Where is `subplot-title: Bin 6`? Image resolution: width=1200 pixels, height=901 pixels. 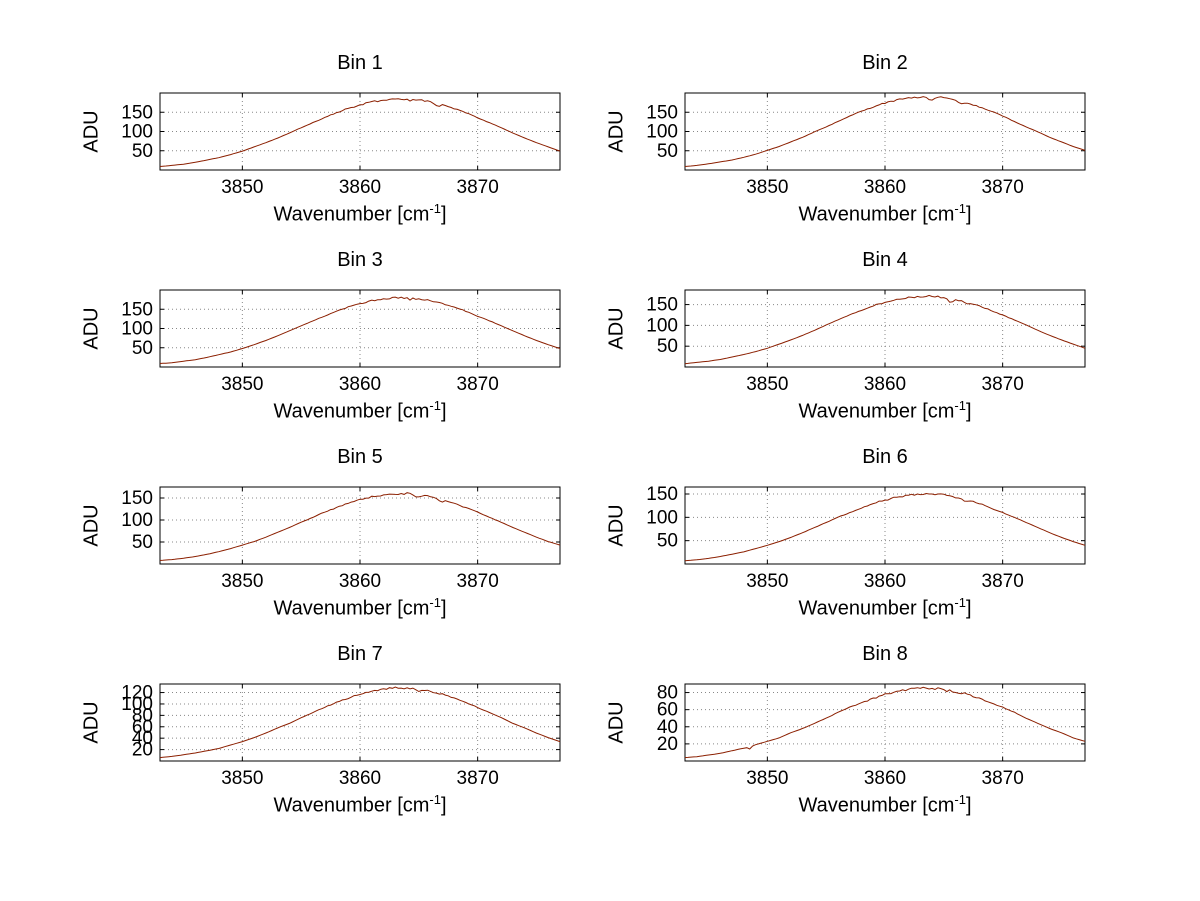 subplot-title: Bin 6 is located at coordinates (885, 457).